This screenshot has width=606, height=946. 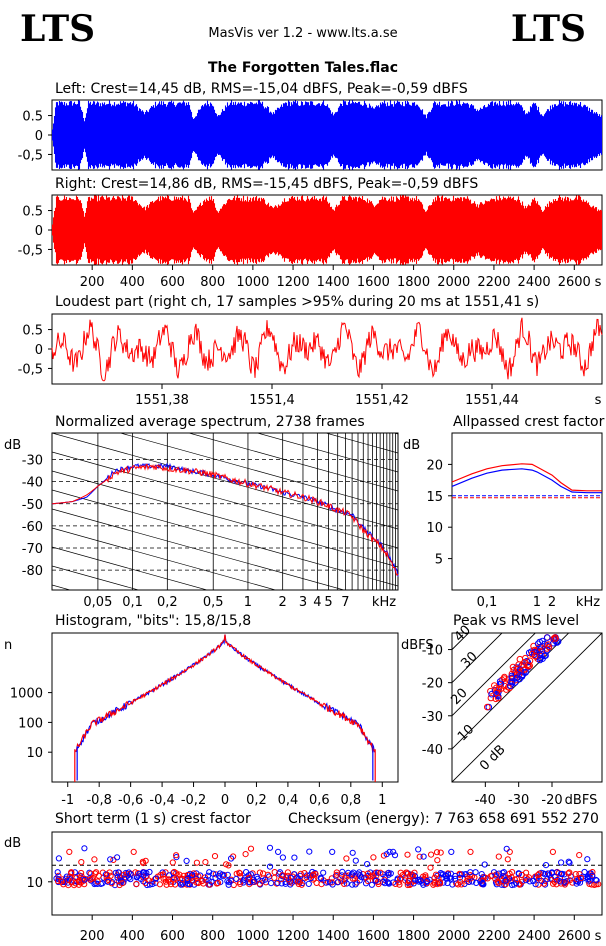 I want to click on loudest-xunit-label: s, so click(x=598, y=400).